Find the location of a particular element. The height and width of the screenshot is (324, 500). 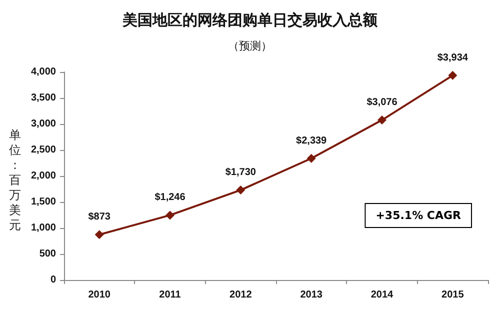

x-tick-label: 2010 is located at coordinates (99, 295).